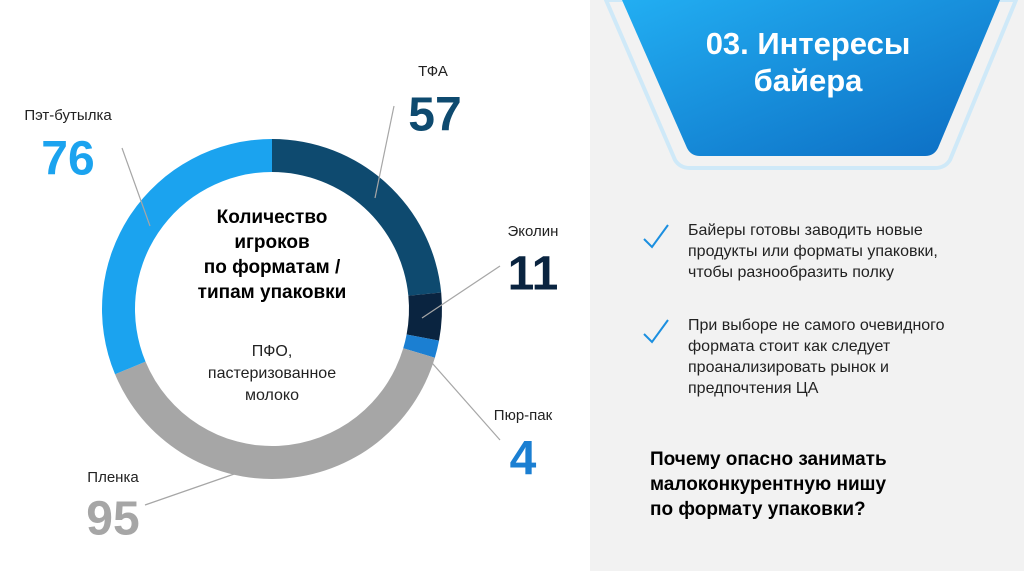  Describe the element at coordinates (67, 159) in the screenshot. I see `value-label: 76` at that location.